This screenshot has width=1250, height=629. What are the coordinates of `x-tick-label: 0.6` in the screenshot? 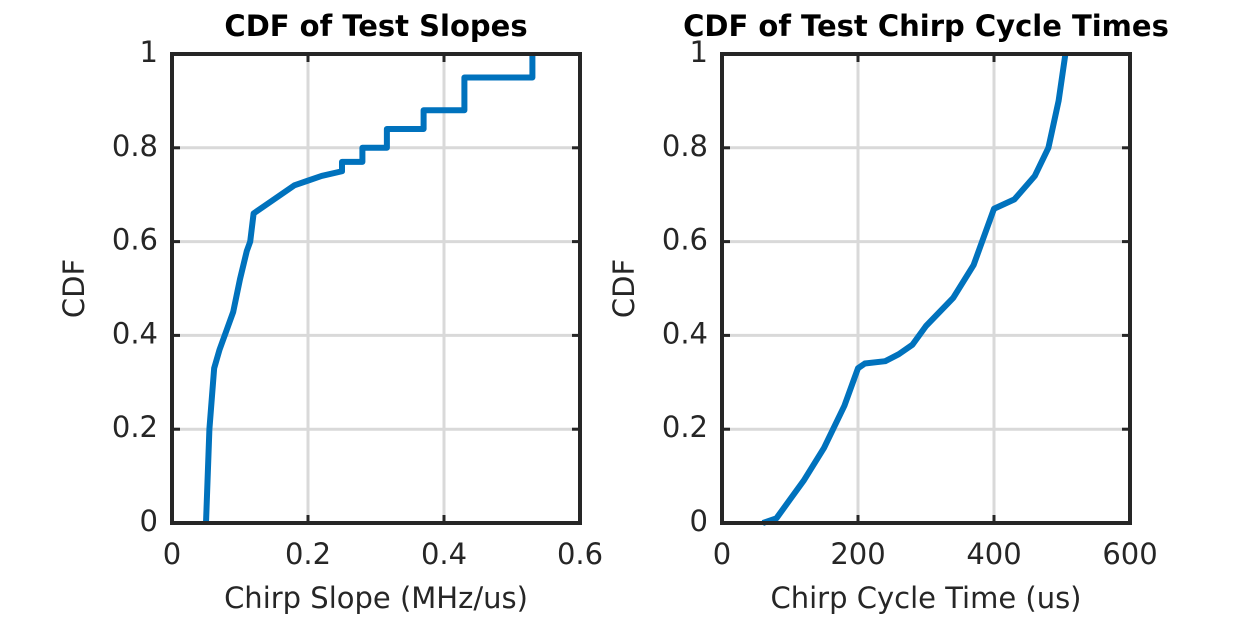 It's located at (580, 554).